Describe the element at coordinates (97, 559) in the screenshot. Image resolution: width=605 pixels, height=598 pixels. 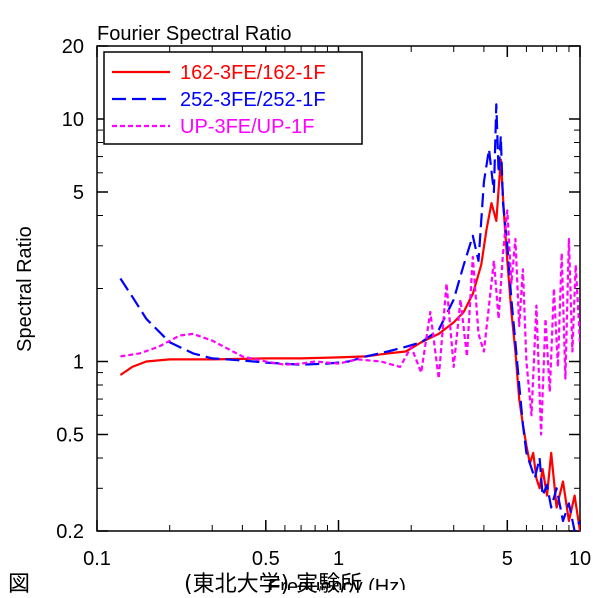
I see `x-tick-label: 0.1` at that location.